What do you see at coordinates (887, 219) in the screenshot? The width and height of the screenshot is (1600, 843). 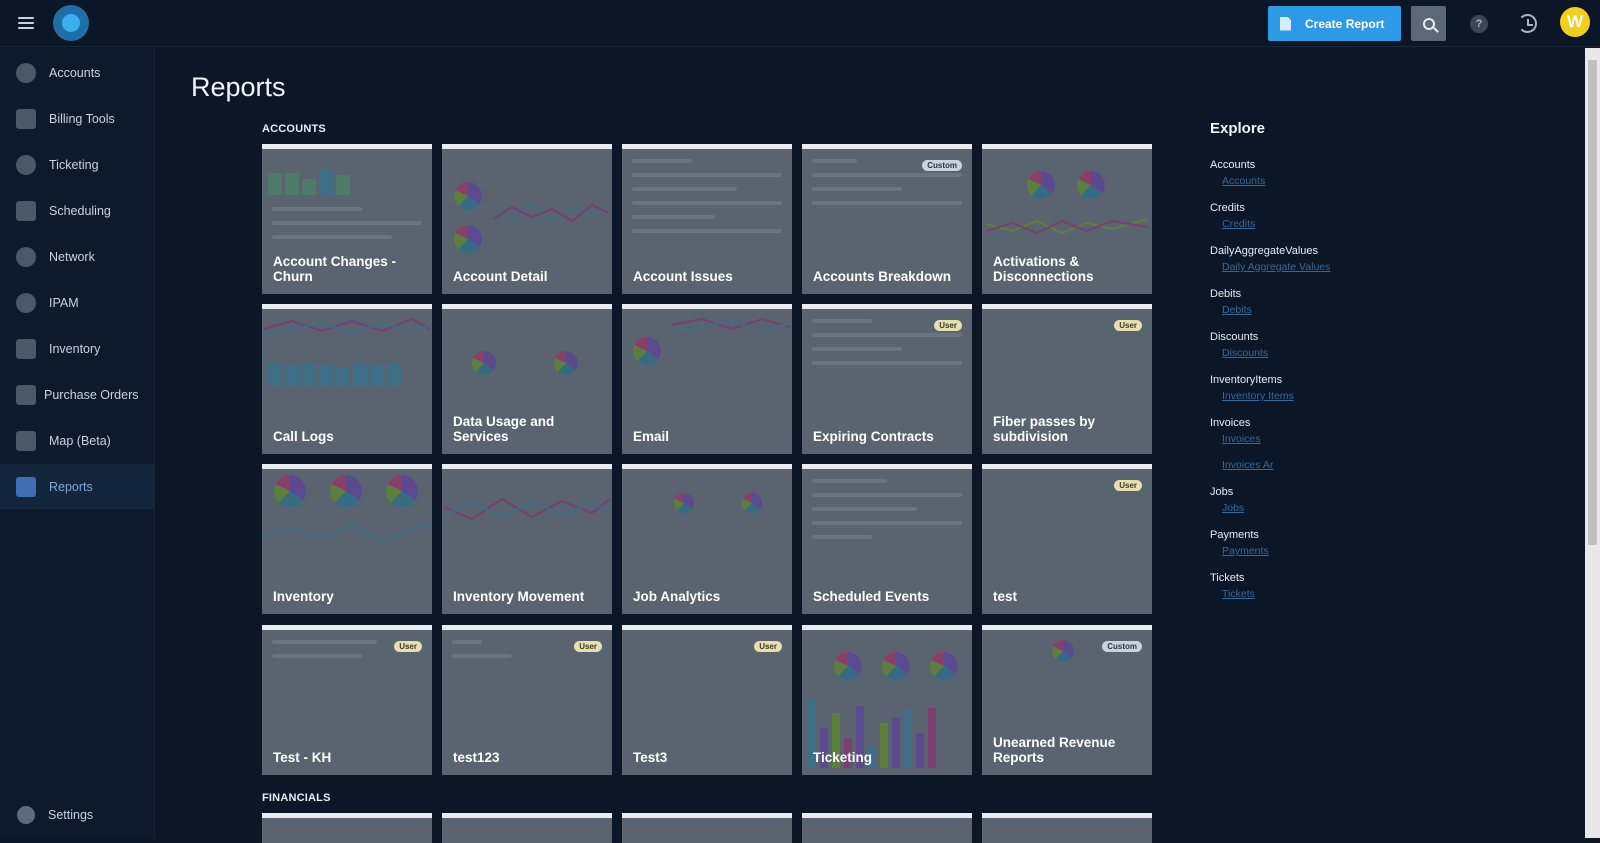 I see `report-card-accounts-breakdown: Custom Accounts Breakdown` at bounding box center [887, 219].